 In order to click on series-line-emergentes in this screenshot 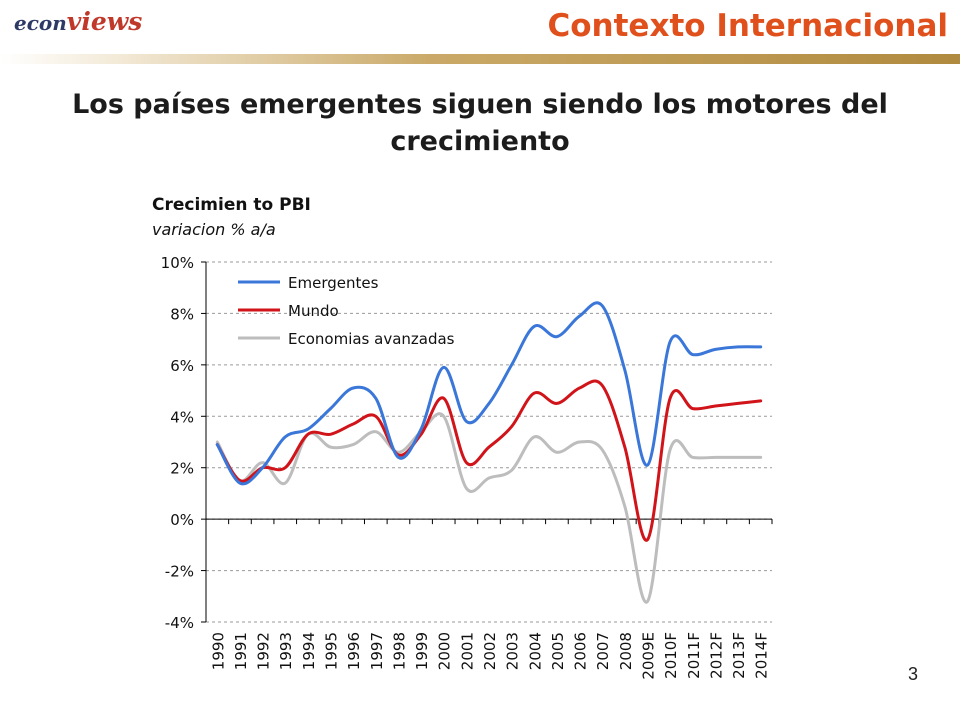, I will do `click(489, 393)`.